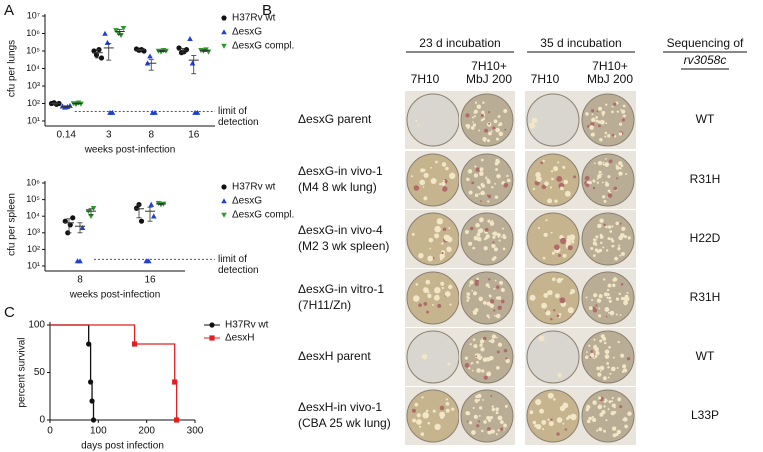  I want to click on strain-label: ΔesxG-in vivo-4, so click(340, 230).